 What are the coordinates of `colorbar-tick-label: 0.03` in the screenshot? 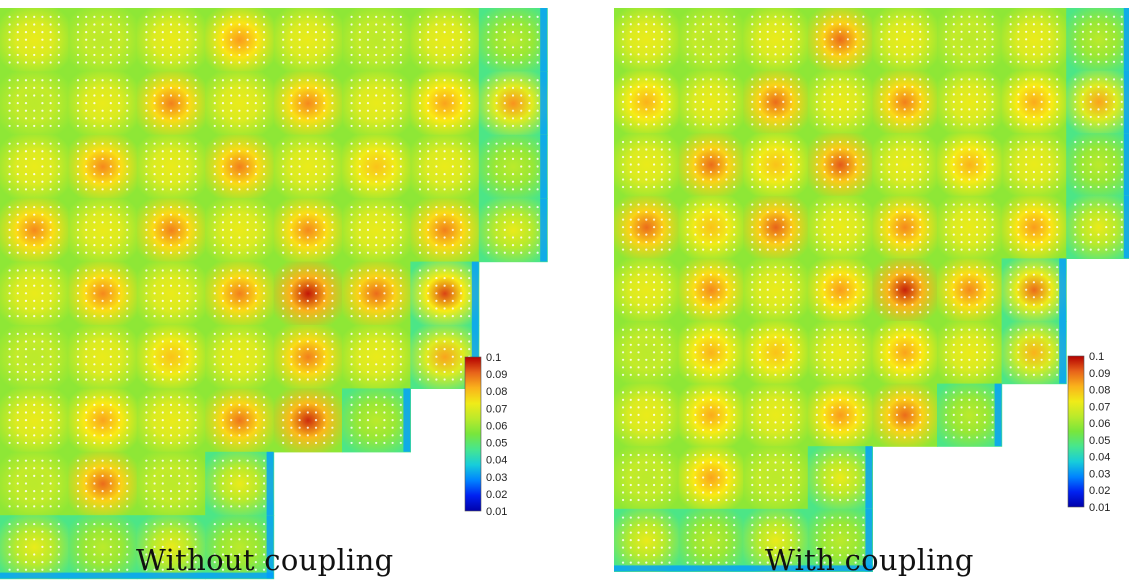 It's located at (1099, 474).